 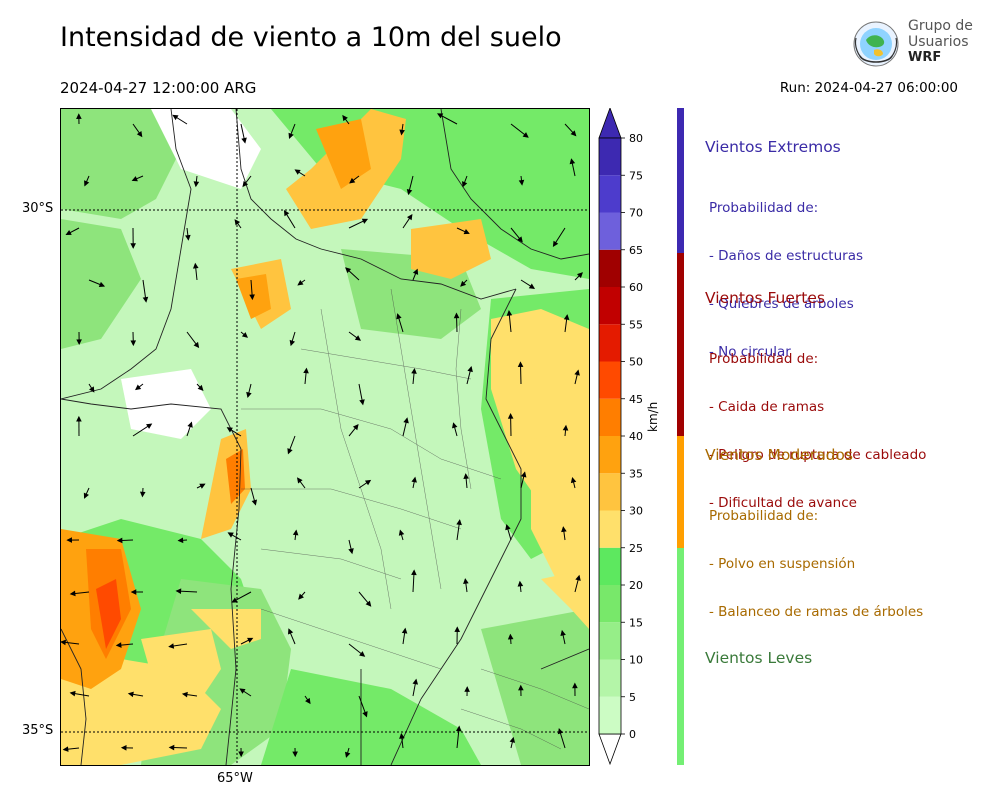 I want to click on lat-label-35: 35°S, so click(x=38, y=730).